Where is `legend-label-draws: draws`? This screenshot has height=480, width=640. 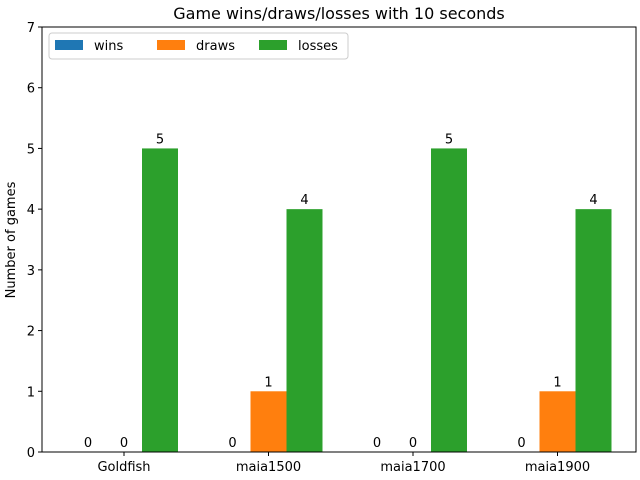
legend-label-draws: draws is located at coordinates (215, 46).